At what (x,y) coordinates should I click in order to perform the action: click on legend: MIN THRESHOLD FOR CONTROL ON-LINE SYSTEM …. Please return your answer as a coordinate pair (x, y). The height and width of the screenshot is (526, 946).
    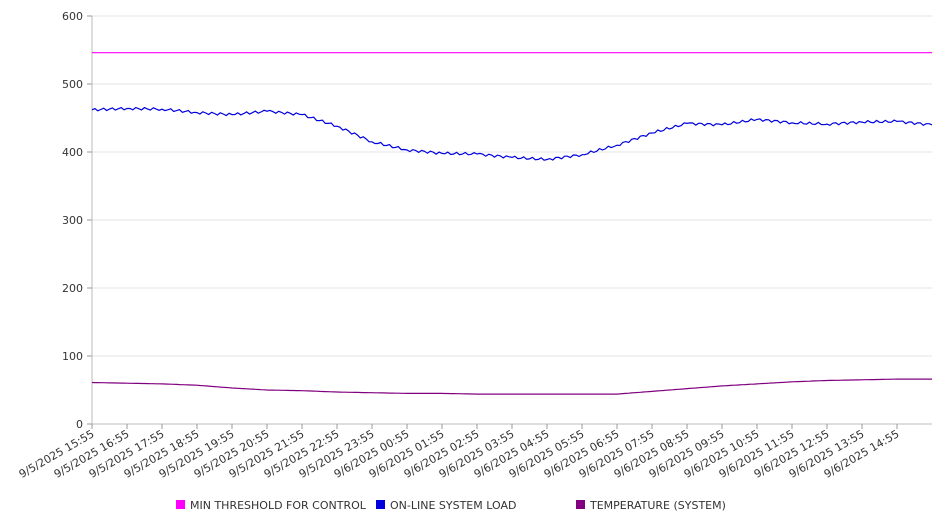
    Looking at the image, I should click on (451, 505).